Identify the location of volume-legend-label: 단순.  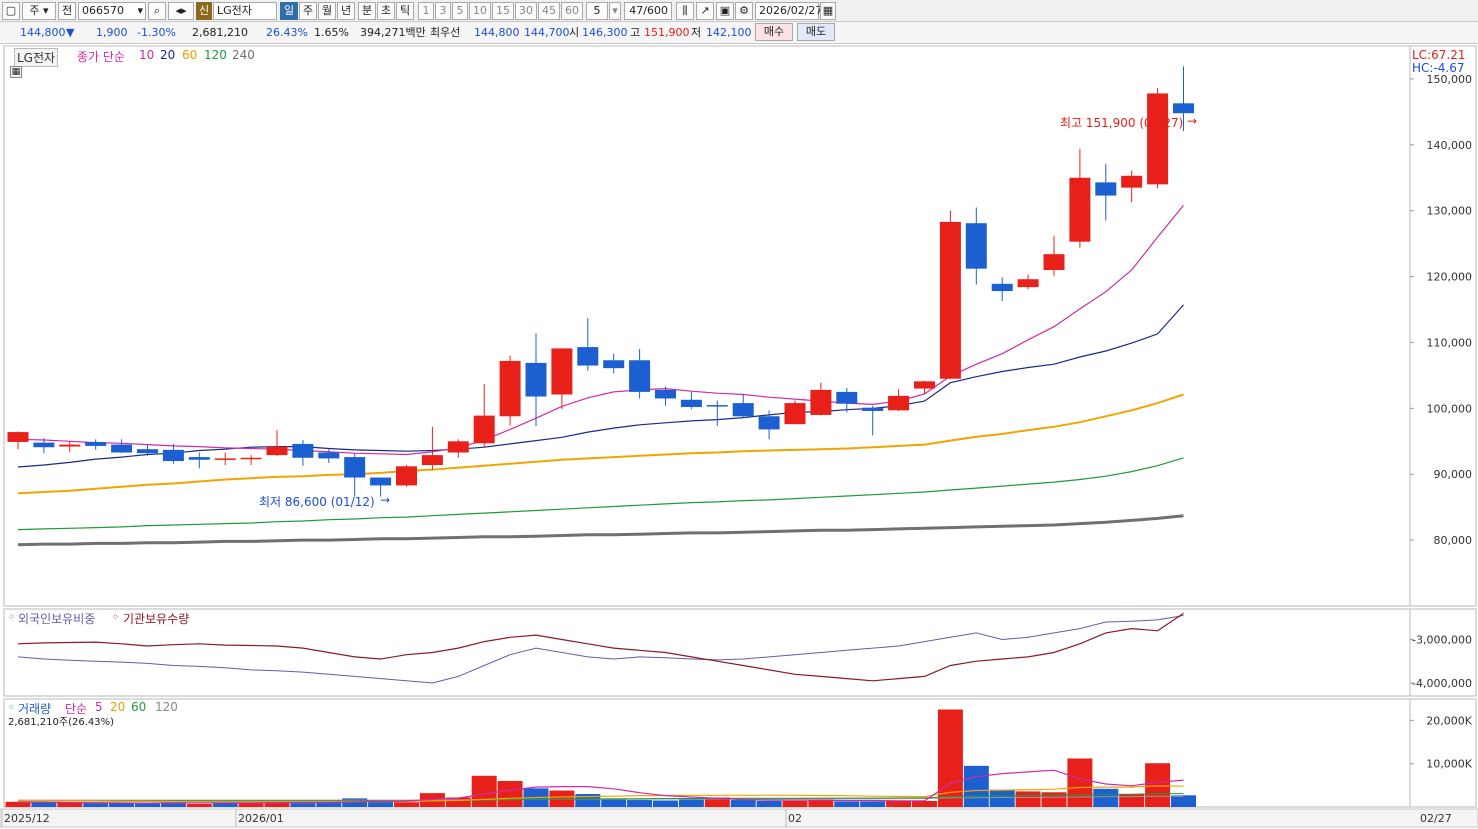
(76, 709).